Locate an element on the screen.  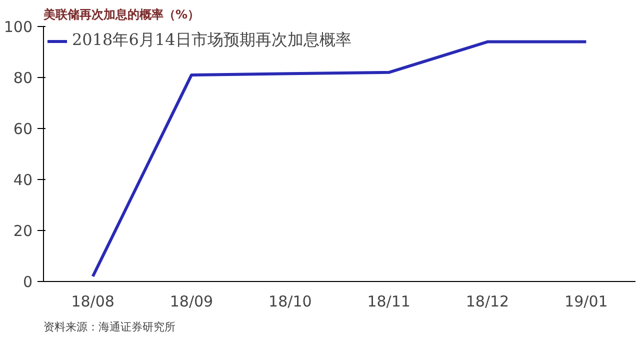
x-tick-label: 18/12 is located at coordinates (488, 301).